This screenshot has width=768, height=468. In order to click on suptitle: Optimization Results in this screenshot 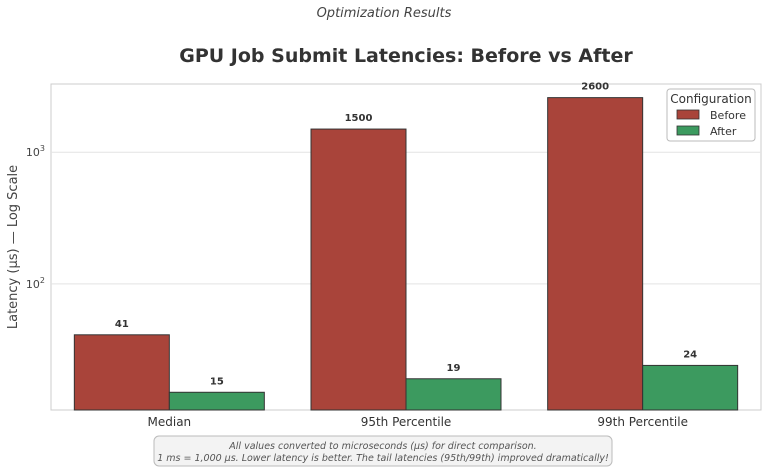, I will do `click(384, 13)`.